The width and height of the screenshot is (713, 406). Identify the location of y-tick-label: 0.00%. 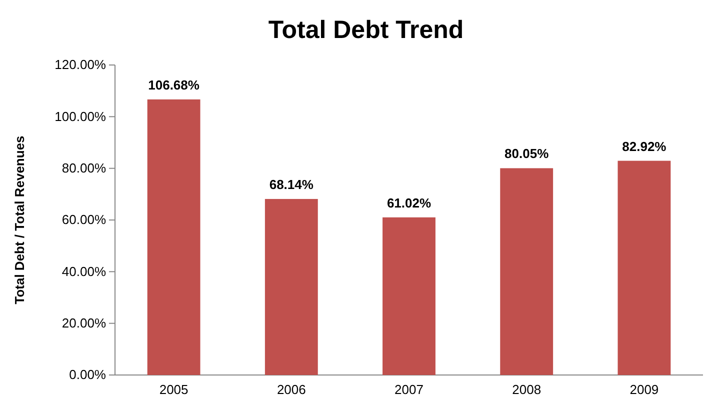
(87, 374).